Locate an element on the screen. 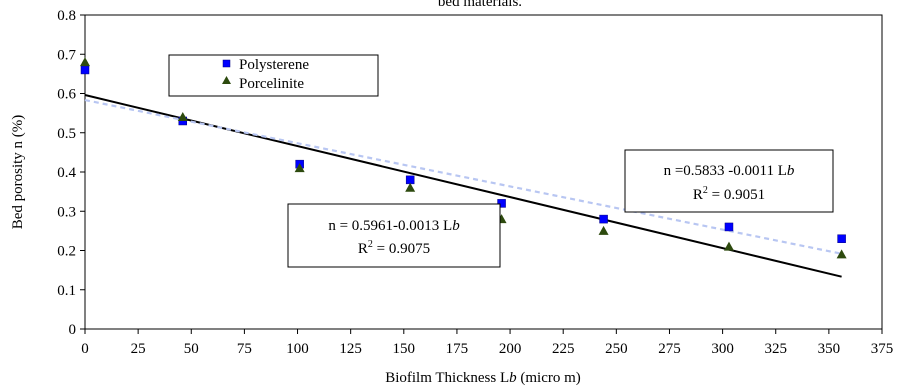  y-tick-label: 0.5 is located at coordinates (66, 134).